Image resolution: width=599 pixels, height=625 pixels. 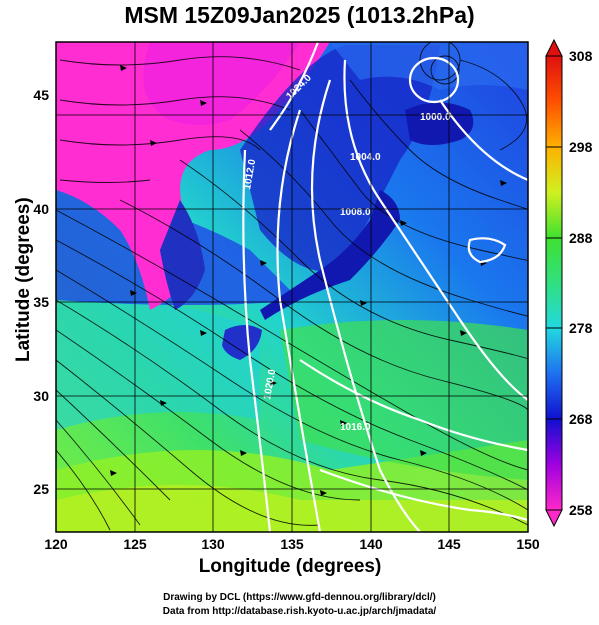 I want to click on x-tick-140: 140, so click(x=371, y=544).